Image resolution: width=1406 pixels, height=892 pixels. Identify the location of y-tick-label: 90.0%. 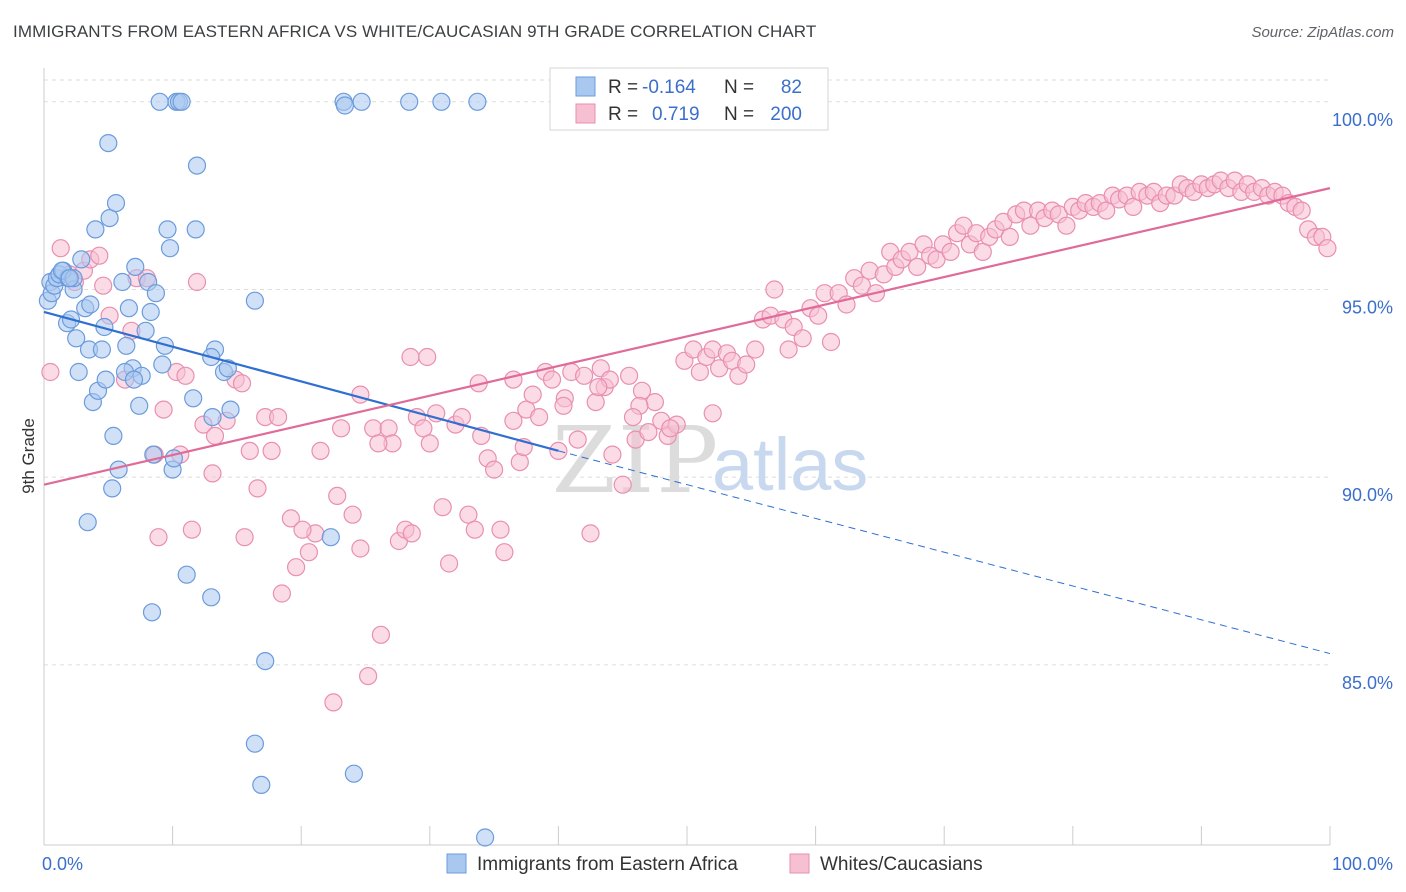
(1367, 495).